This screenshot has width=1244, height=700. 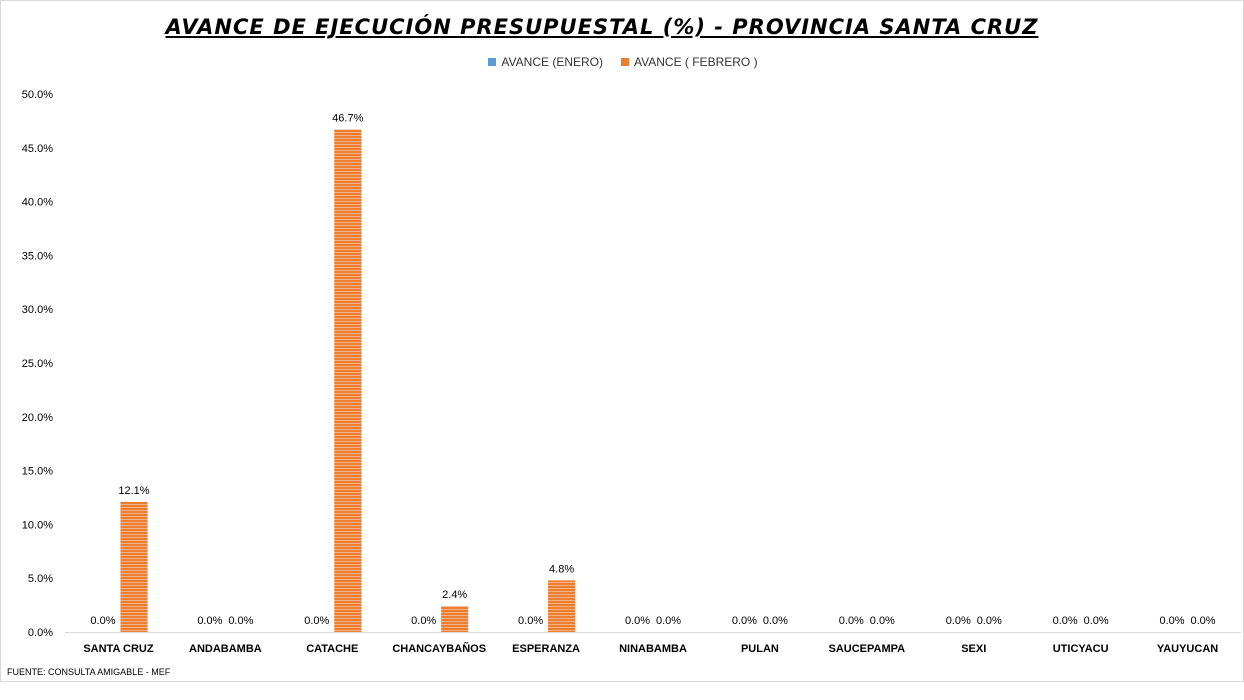 I want to click on legend-item-enero: AVANCE (ENERO), so click(x=545, y=62).